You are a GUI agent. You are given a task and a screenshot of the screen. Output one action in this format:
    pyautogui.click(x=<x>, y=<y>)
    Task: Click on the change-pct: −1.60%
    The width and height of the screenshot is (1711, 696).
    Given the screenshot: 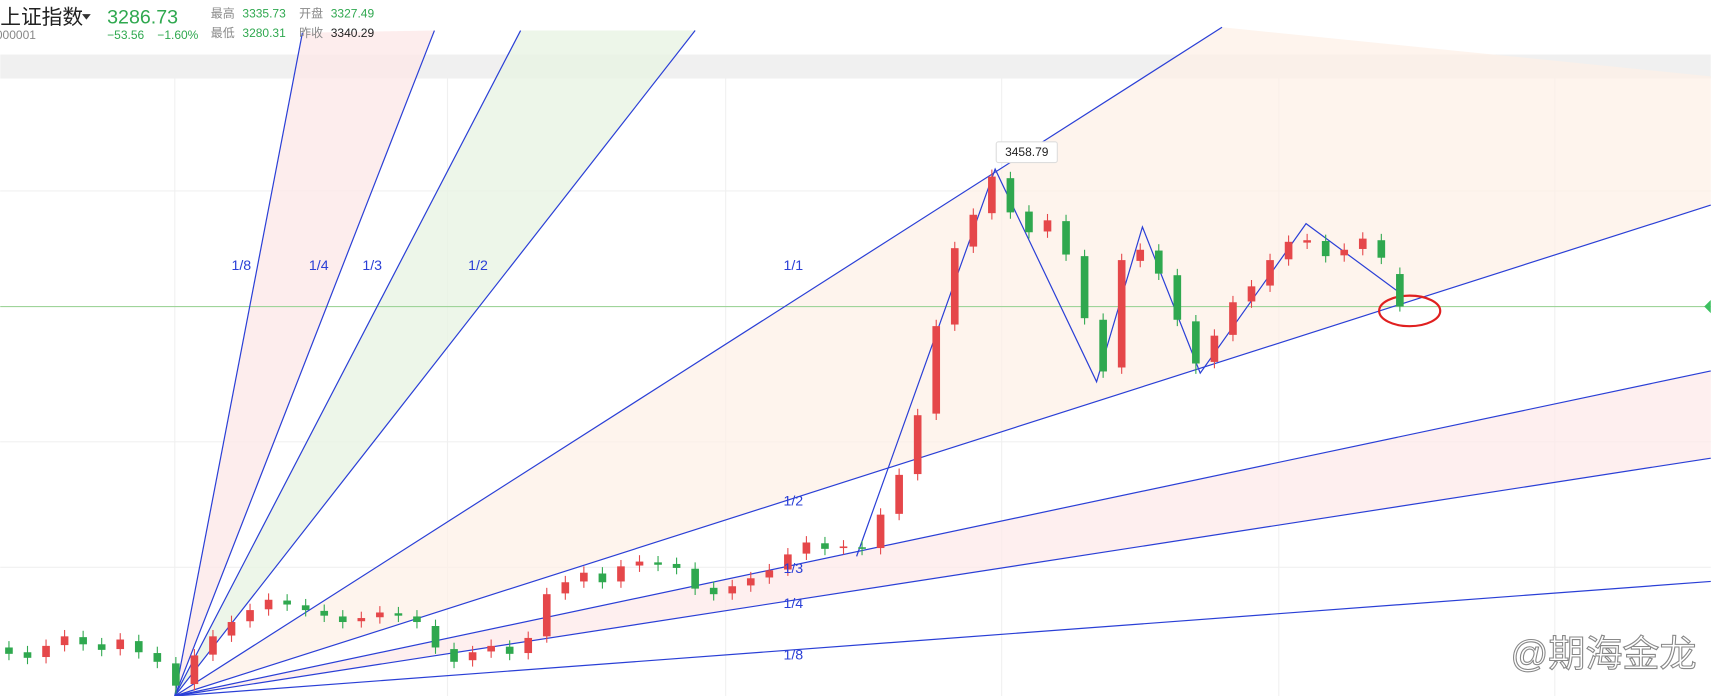 What is the action you would take?
    pyautogui.click(x=177, y=35)
    